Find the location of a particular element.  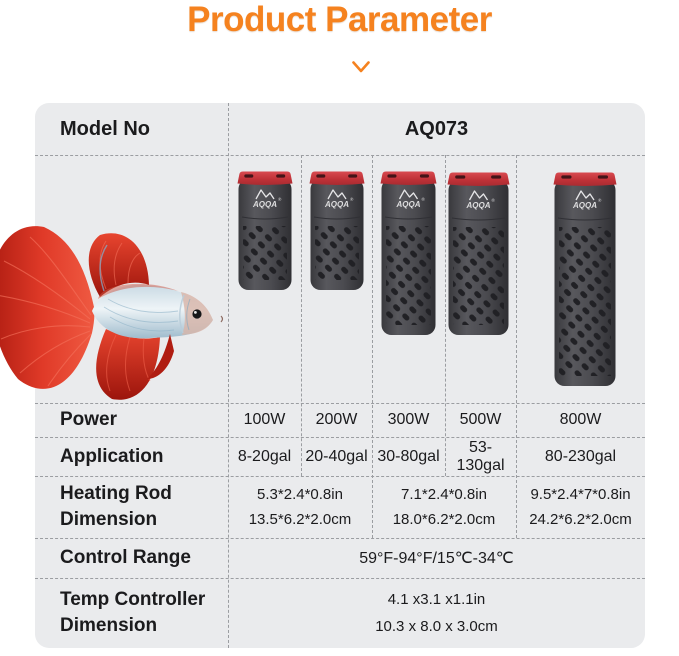

power-500w: 500W is located at coordinates (480, 419).